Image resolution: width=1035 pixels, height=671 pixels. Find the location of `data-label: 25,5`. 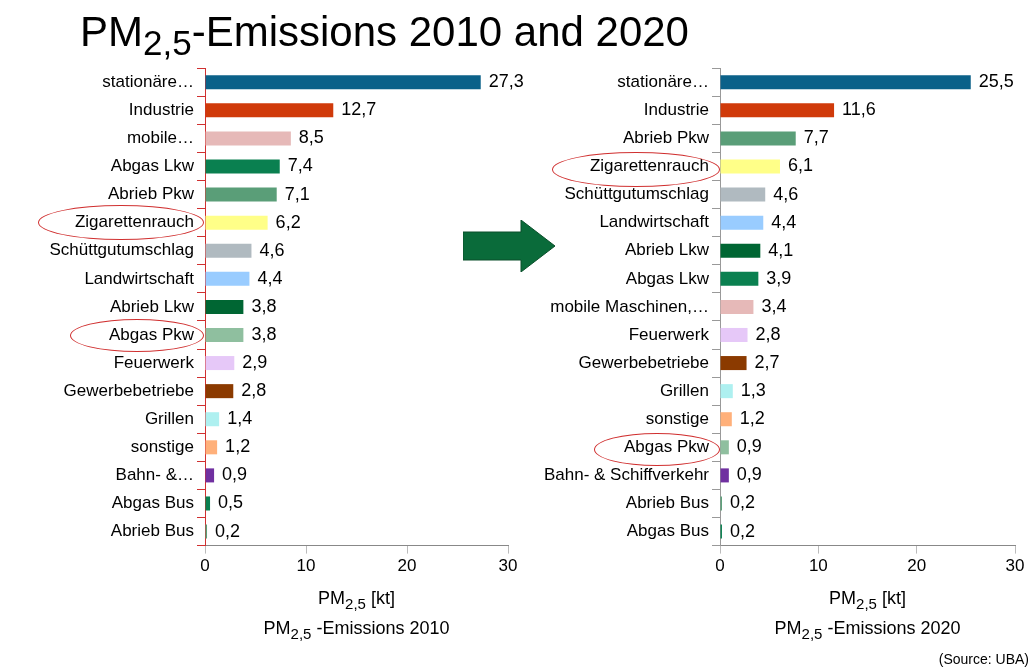

data-label: 25,5 is located at coordinates (996, 81).